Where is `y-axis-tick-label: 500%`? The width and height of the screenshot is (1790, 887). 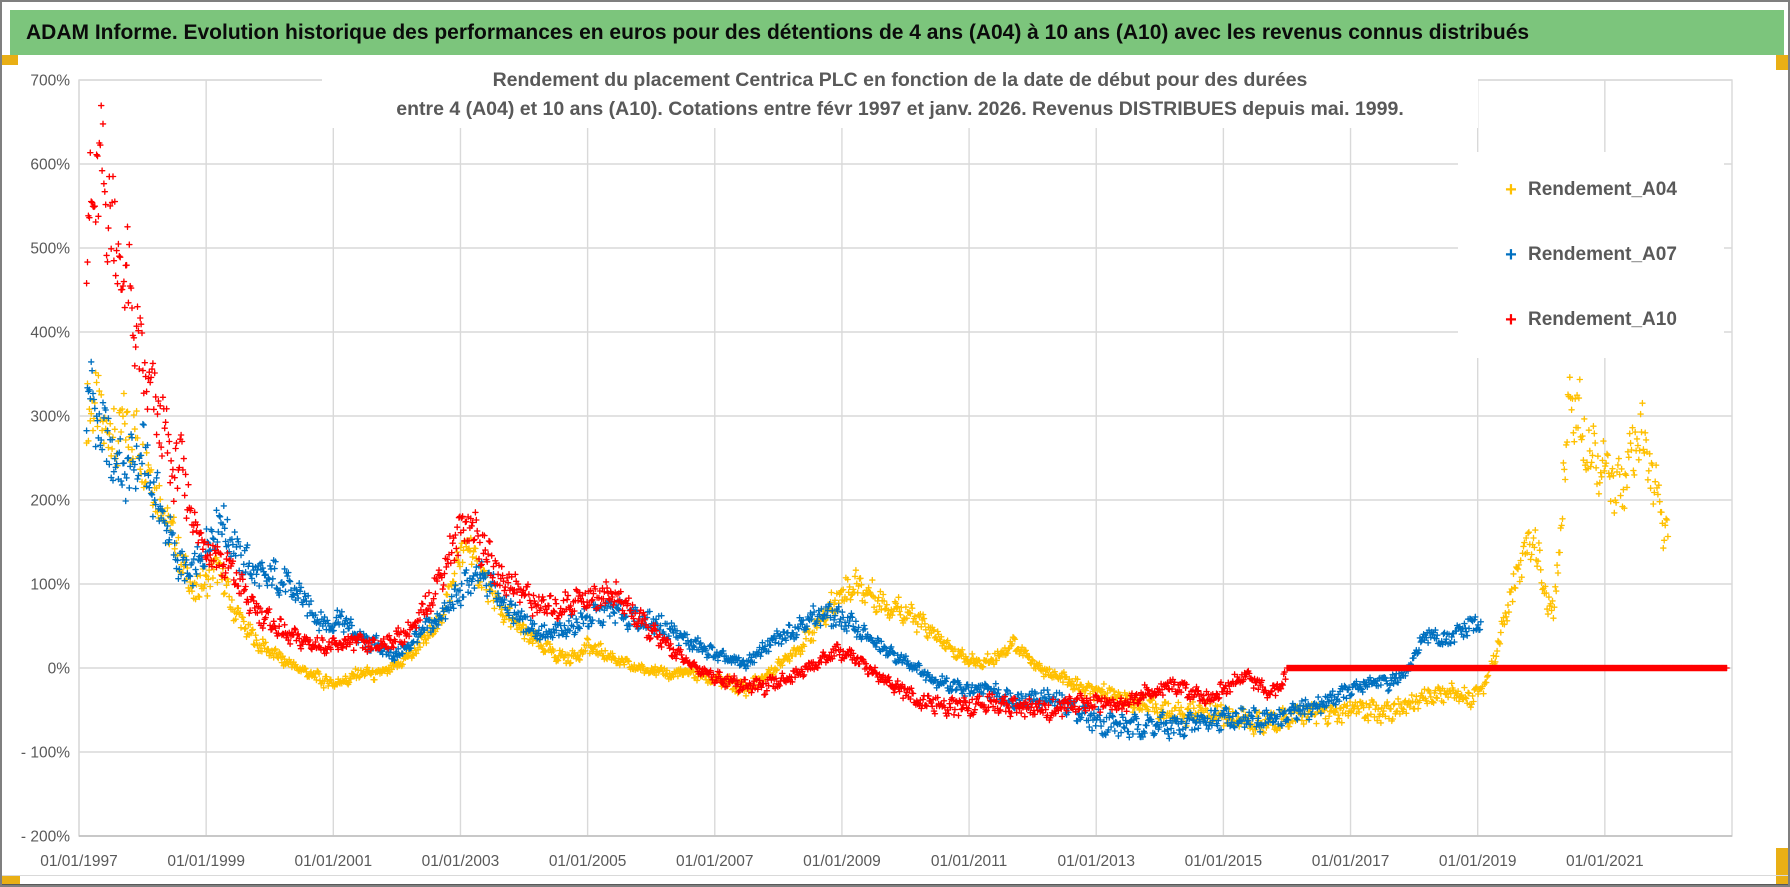
y-axis-tick-label: 500% is located at coordinates (50, 249).